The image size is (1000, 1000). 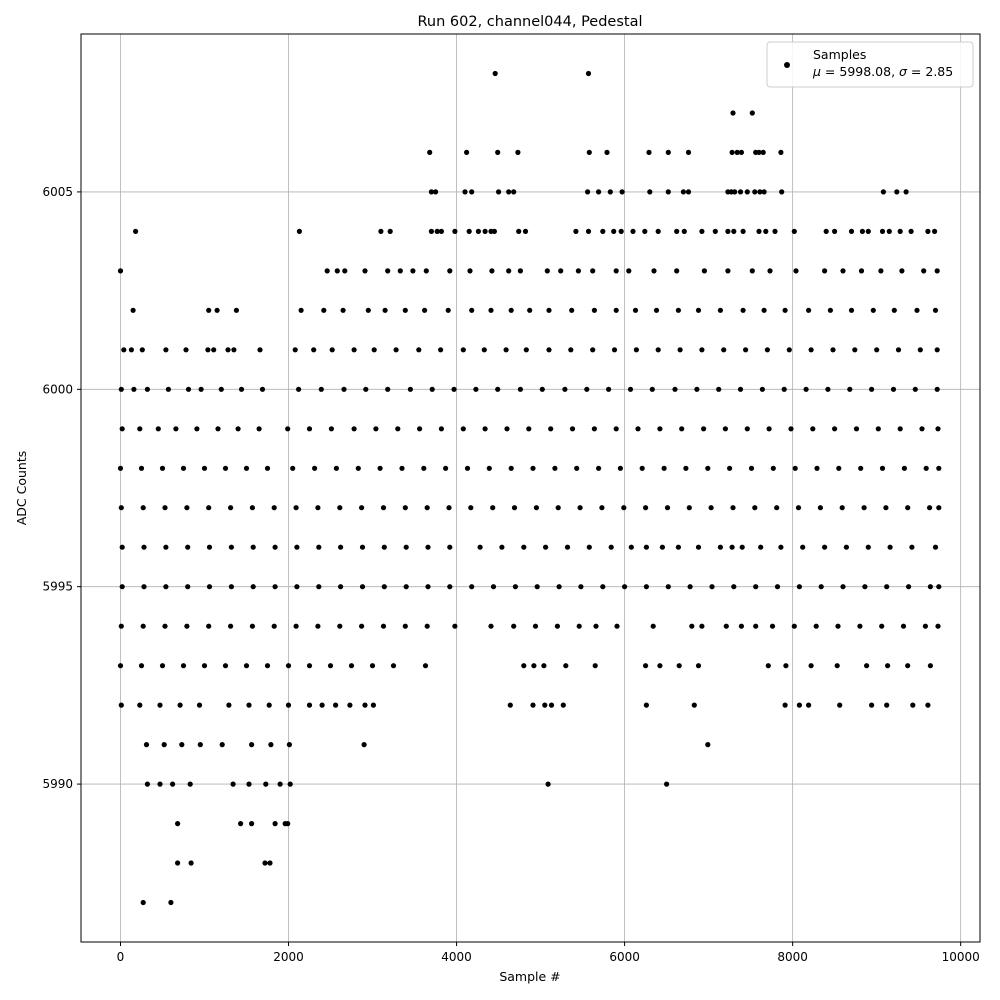 What do you see at coordinates (860, 71) in the screenshot?
I see `mu-value: = 5998.08,` at bounding box center [860, 71].